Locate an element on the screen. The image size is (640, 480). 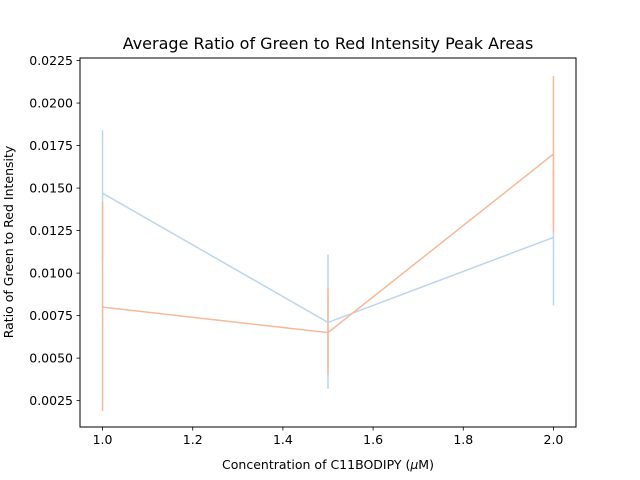
x-axis-label-unit: M) is located at coordinates (426, 464).